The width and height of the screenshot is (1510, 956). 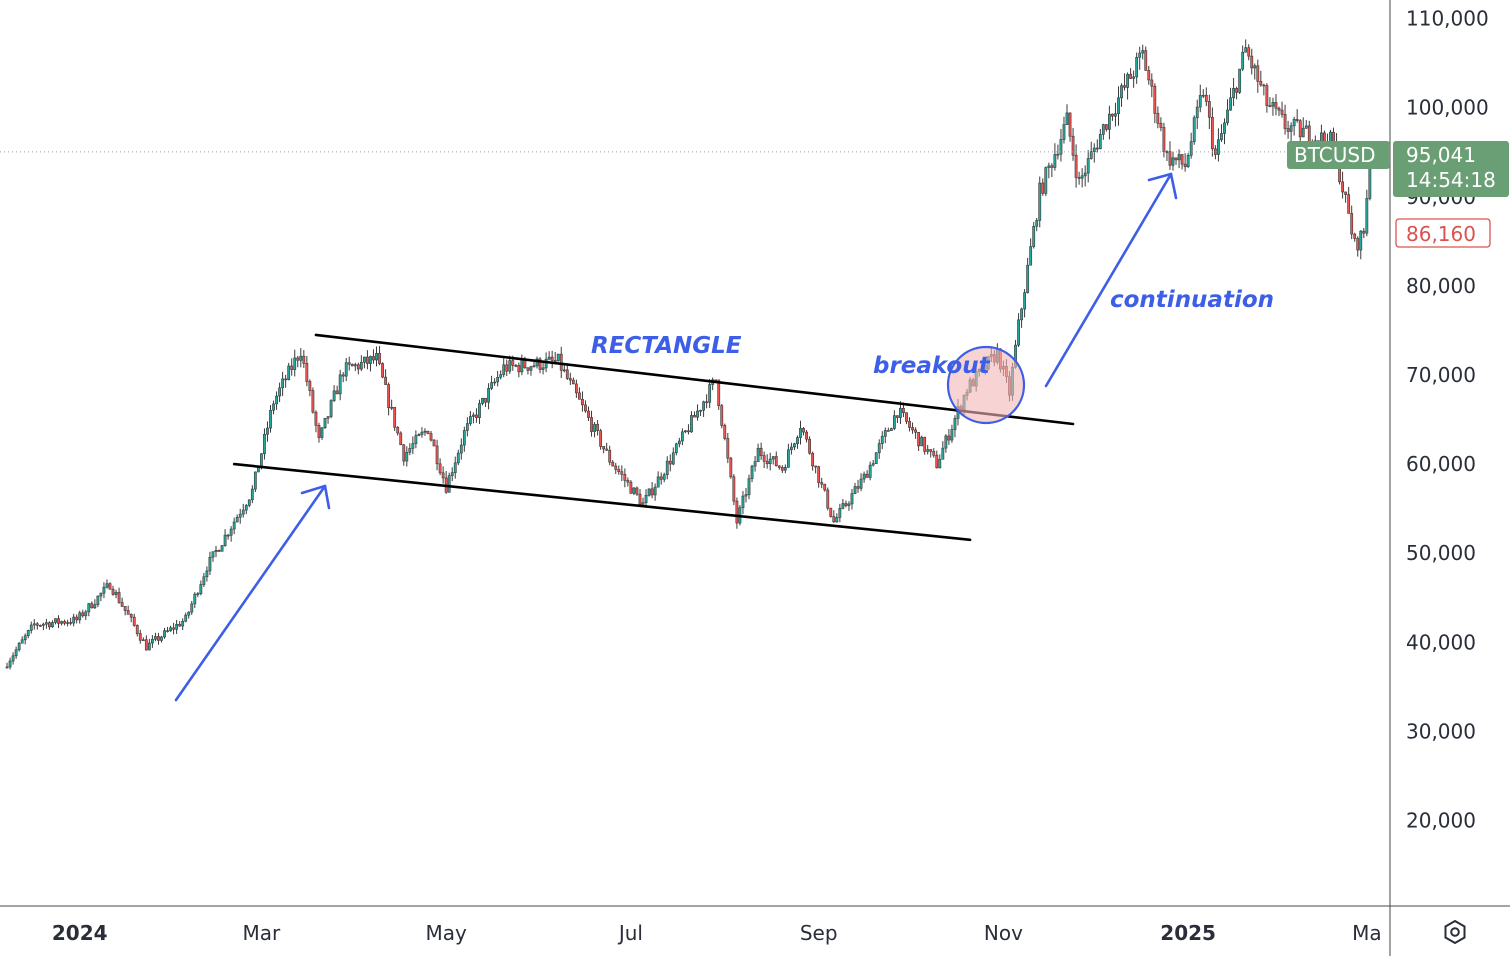 What do you see at coordinates (1338, 155) in the screenshot?
I see `symbol-tag: BTCUSD` at bounding box center [1338, 155].